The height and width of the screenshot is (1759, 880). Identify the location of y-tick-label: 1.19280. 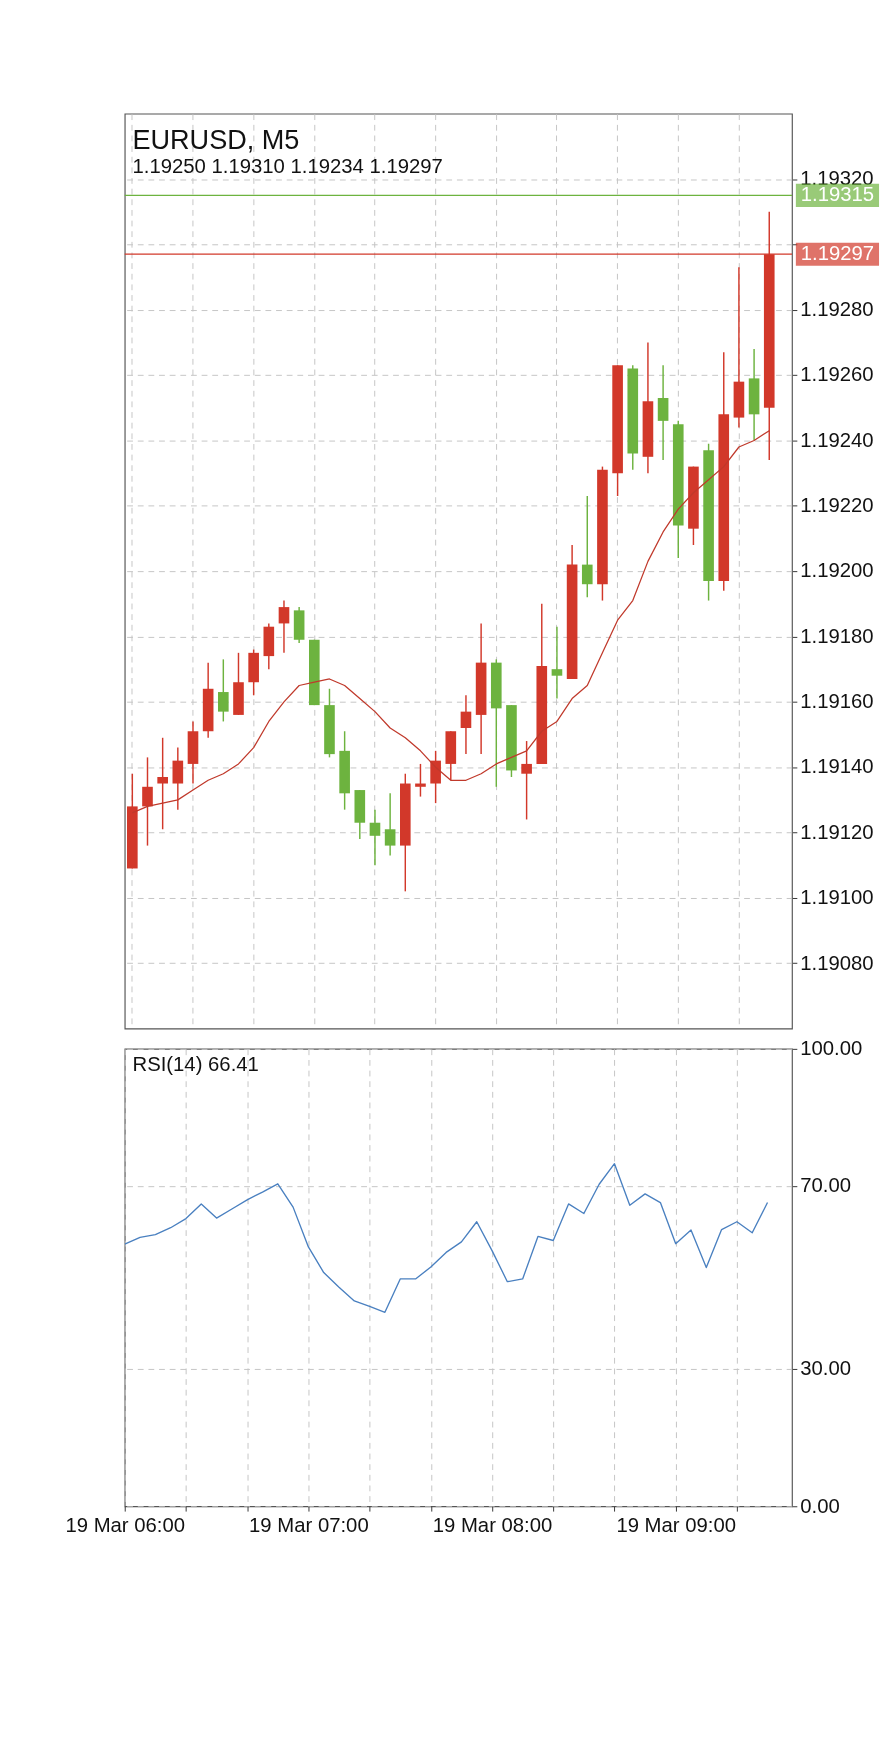
(837, 309).